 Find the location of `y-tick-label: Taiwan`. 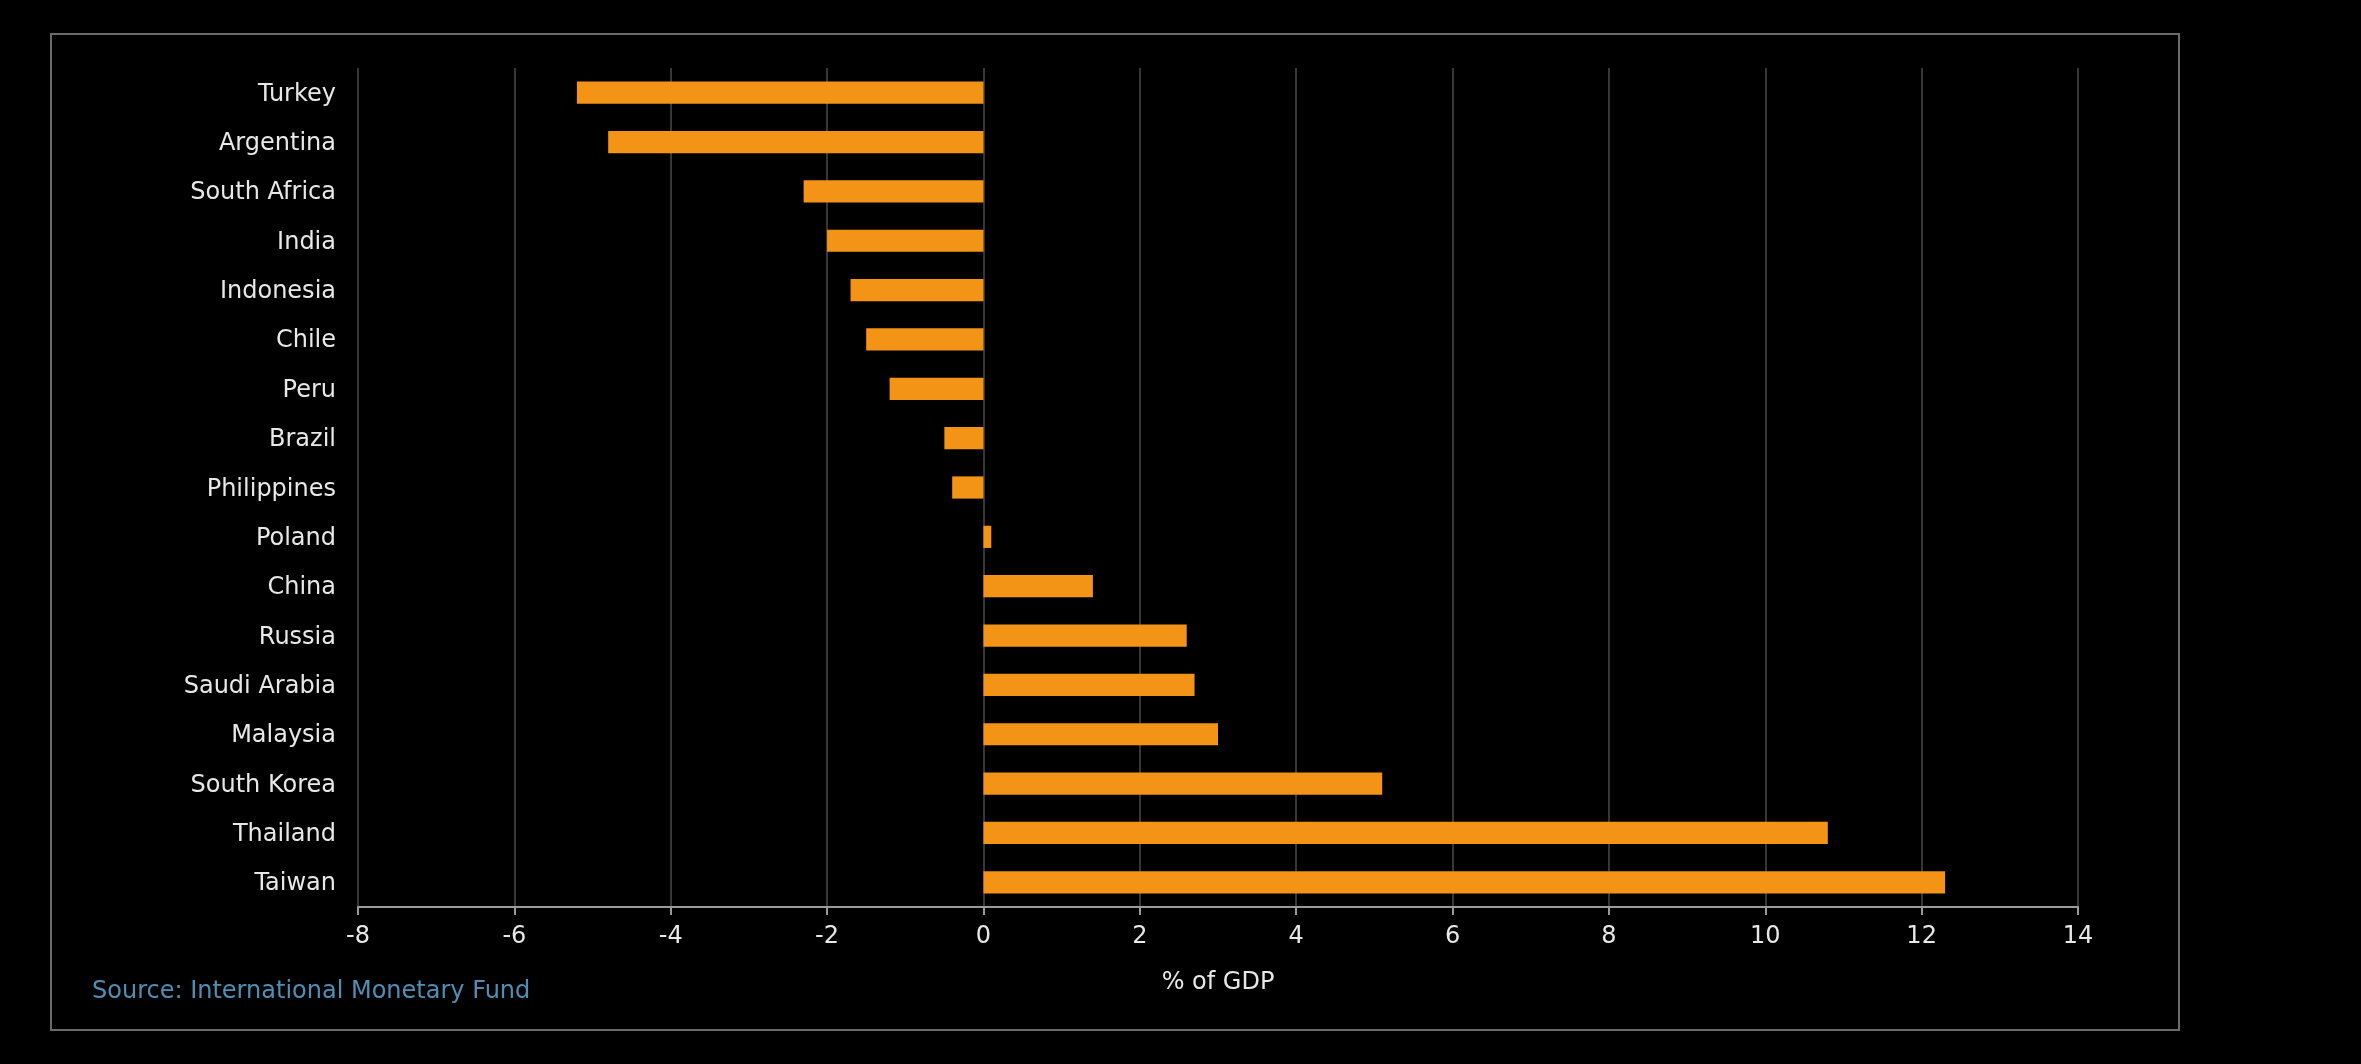

y-tick-label: Taiwan is located at coordinates (294, 882).